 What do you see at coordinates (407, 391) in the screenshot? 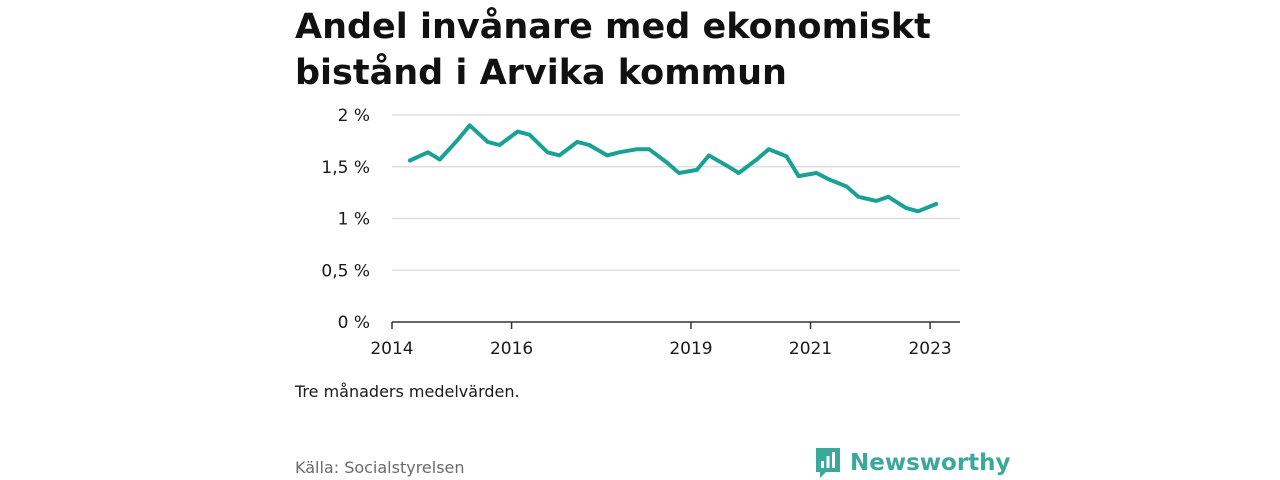
I see `chart-note: Tre månaders medelvärden.` at bounding box center [407, 391].